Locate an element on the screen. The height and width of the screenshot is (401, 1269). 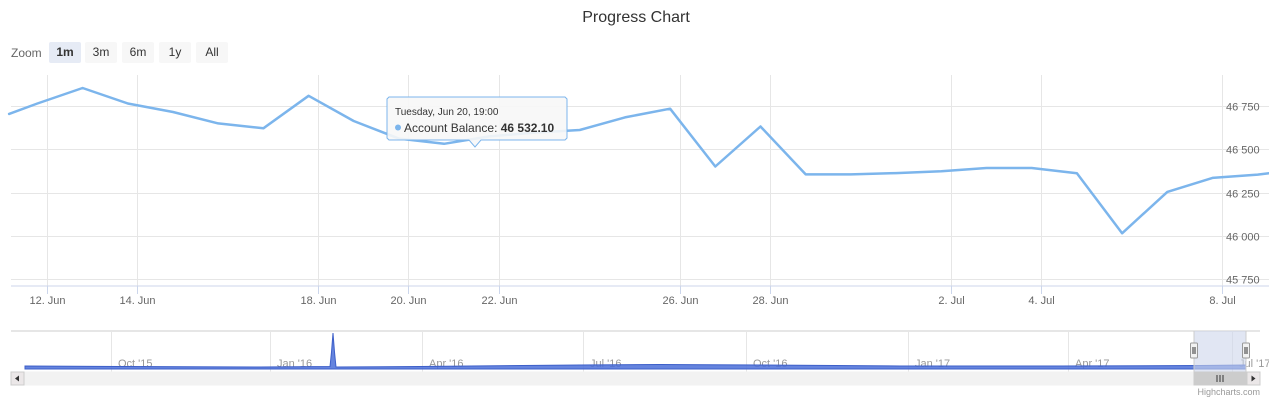
x-tick-label-28-jun: 28. Jun is located at coordinates (770, 301).